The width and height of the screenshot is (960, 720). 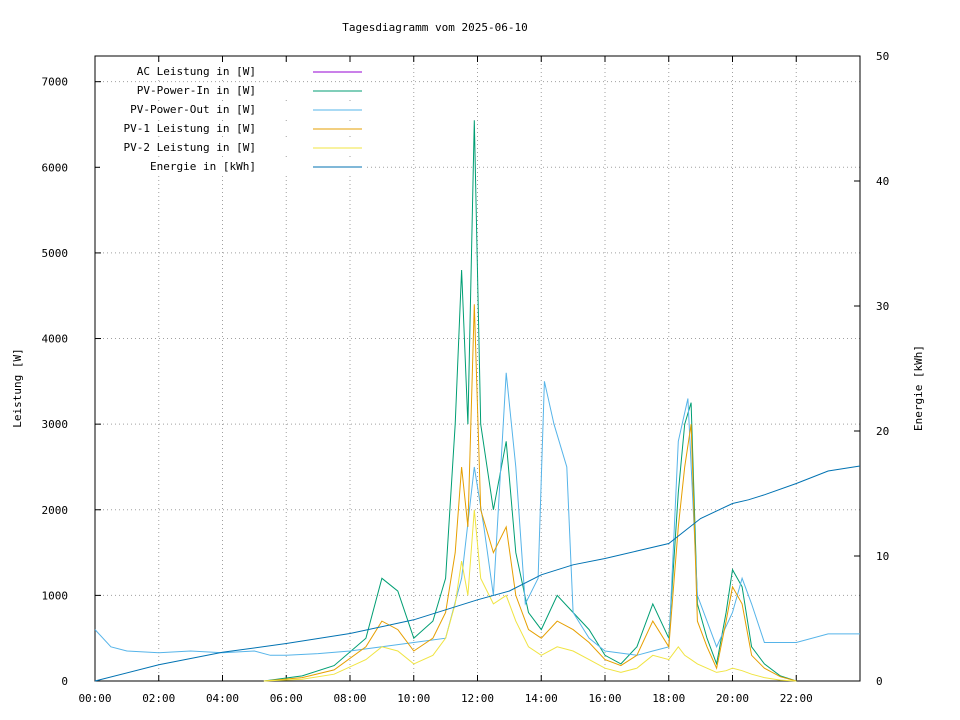 What do you see at coordinates (918, 388) in the screenshot?
I see `y2-axis-label: Energie [kWh]` at bounding box center [918, 388].